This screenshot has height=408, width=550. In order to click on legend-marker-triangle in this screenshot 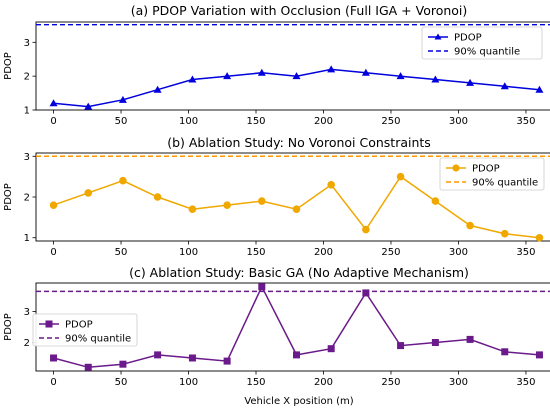, I will do `click(438, 36)`.